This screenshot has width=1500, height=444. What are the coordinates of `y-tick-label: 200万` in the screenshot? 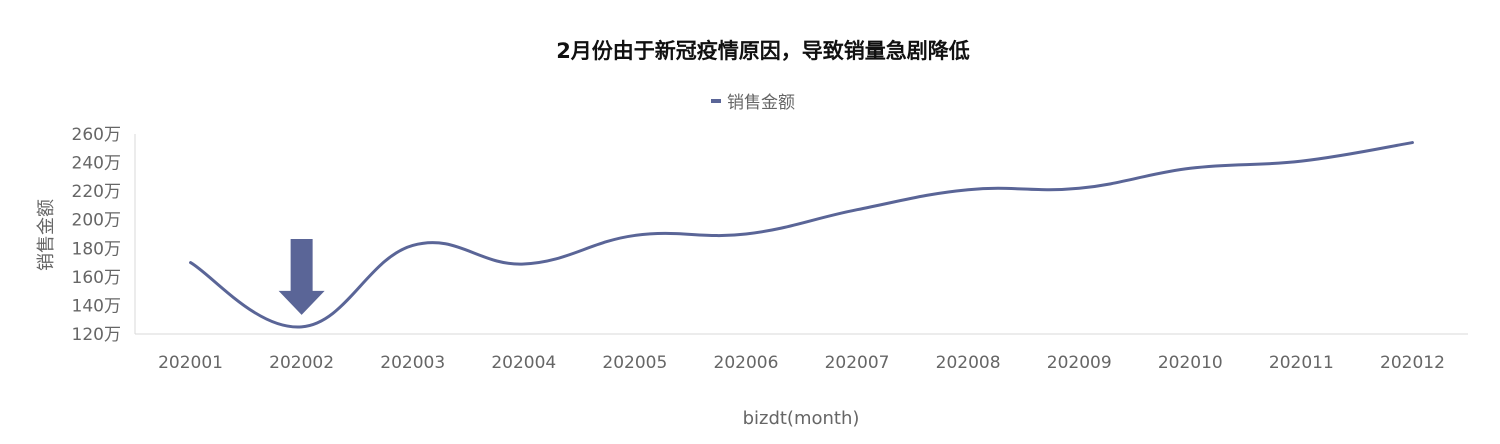 It's located at (96, 221).